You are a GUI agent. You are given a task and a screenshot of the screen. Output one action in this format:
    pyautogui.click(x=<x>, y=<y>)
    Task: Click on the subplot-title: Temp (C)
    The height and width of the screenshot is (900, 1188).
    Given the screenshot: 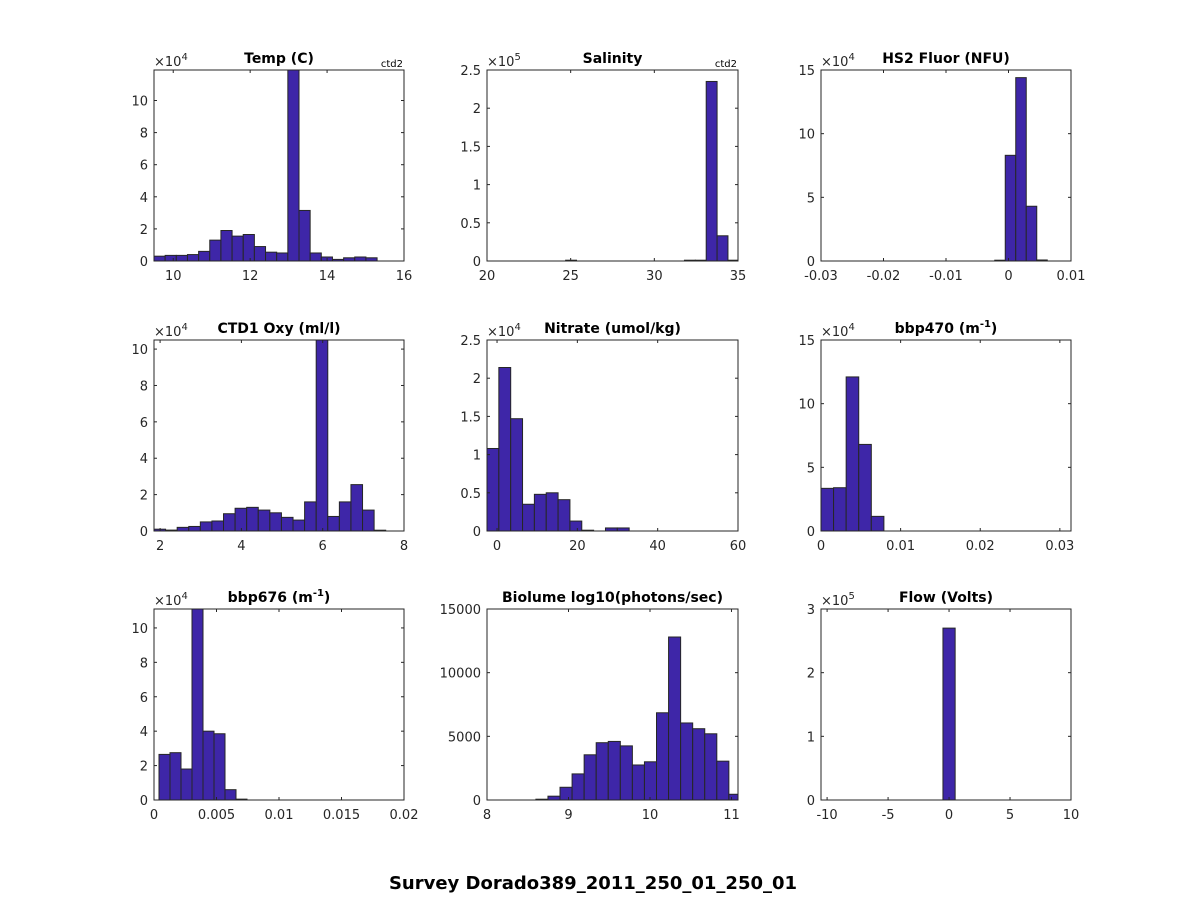 What is the action you would take?
    pyautogui.click(x=279, y=59)
    